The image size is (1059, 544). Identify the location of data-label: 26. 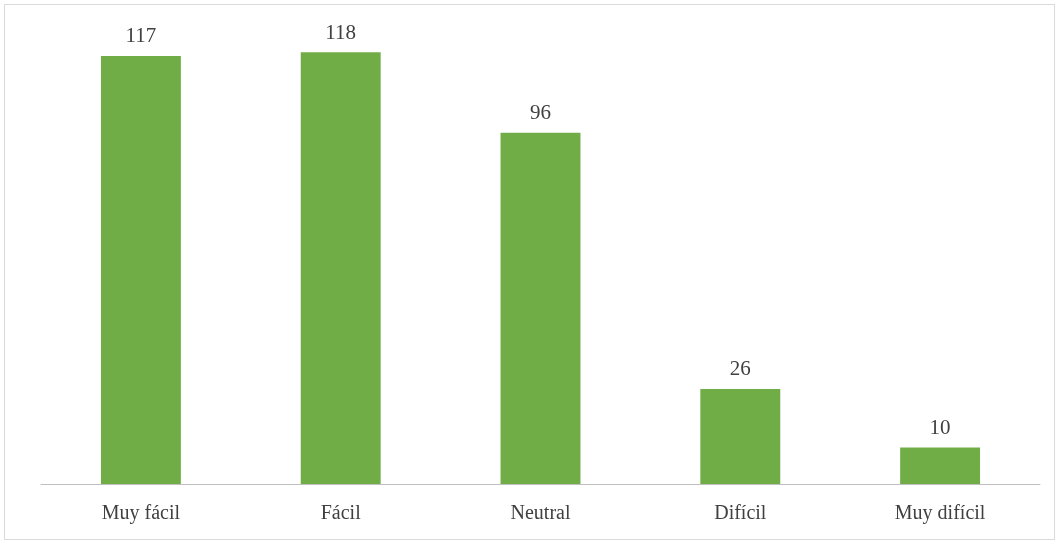
(740, 368).